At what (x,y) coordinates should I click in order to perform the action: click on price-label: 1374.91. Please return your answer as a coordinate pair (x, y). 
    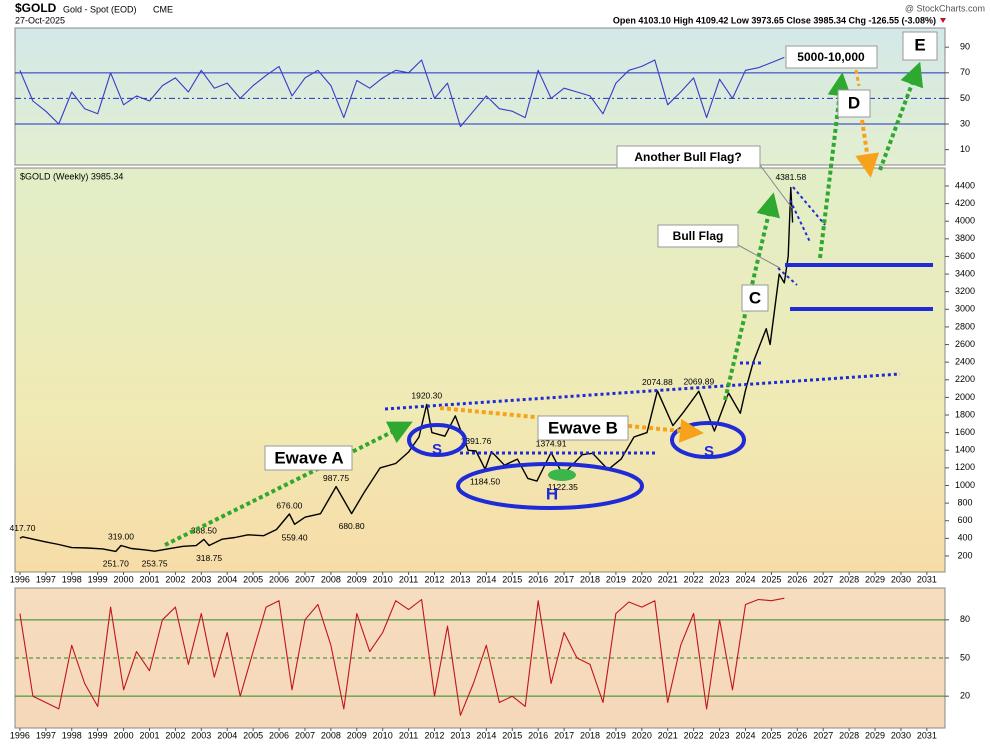
    Looking at the image, I should click on (551, 444).